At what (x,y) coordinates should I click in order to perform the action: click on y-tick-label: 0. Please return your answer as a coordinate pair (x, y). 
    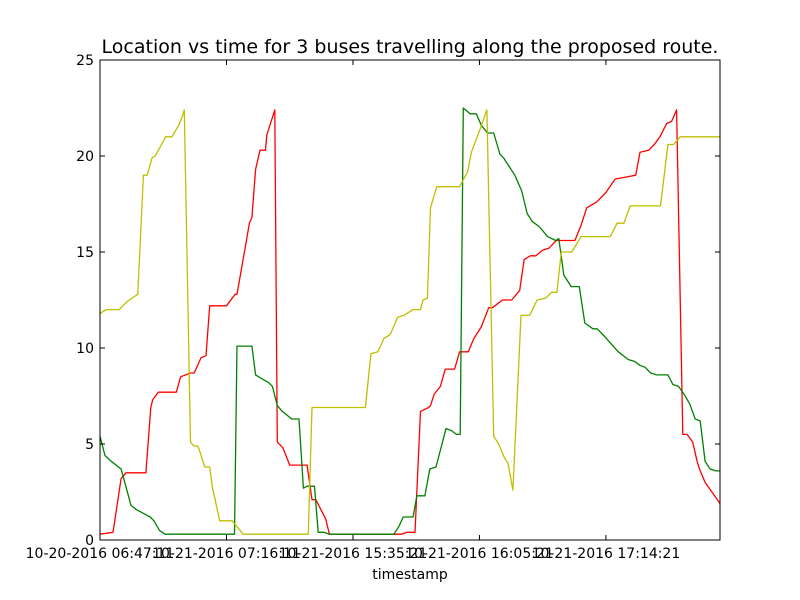
    Looking at the image, I should click on (89, 541).